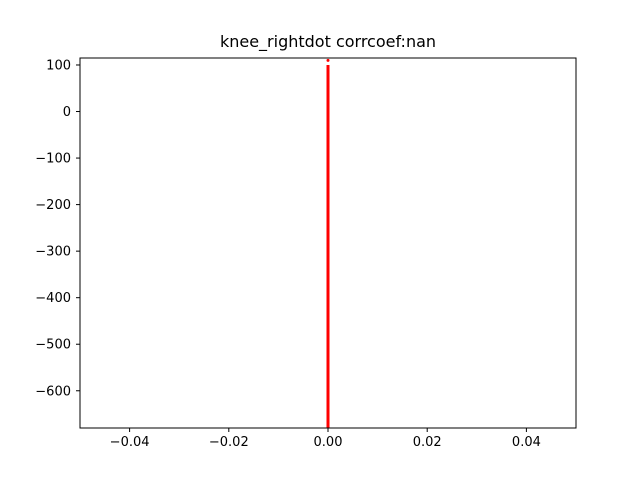 The image size is (640, 485). Describe the element at coordinates (130, 442) in the screenshot. I see `x-tick-label: −0.04` at that location.